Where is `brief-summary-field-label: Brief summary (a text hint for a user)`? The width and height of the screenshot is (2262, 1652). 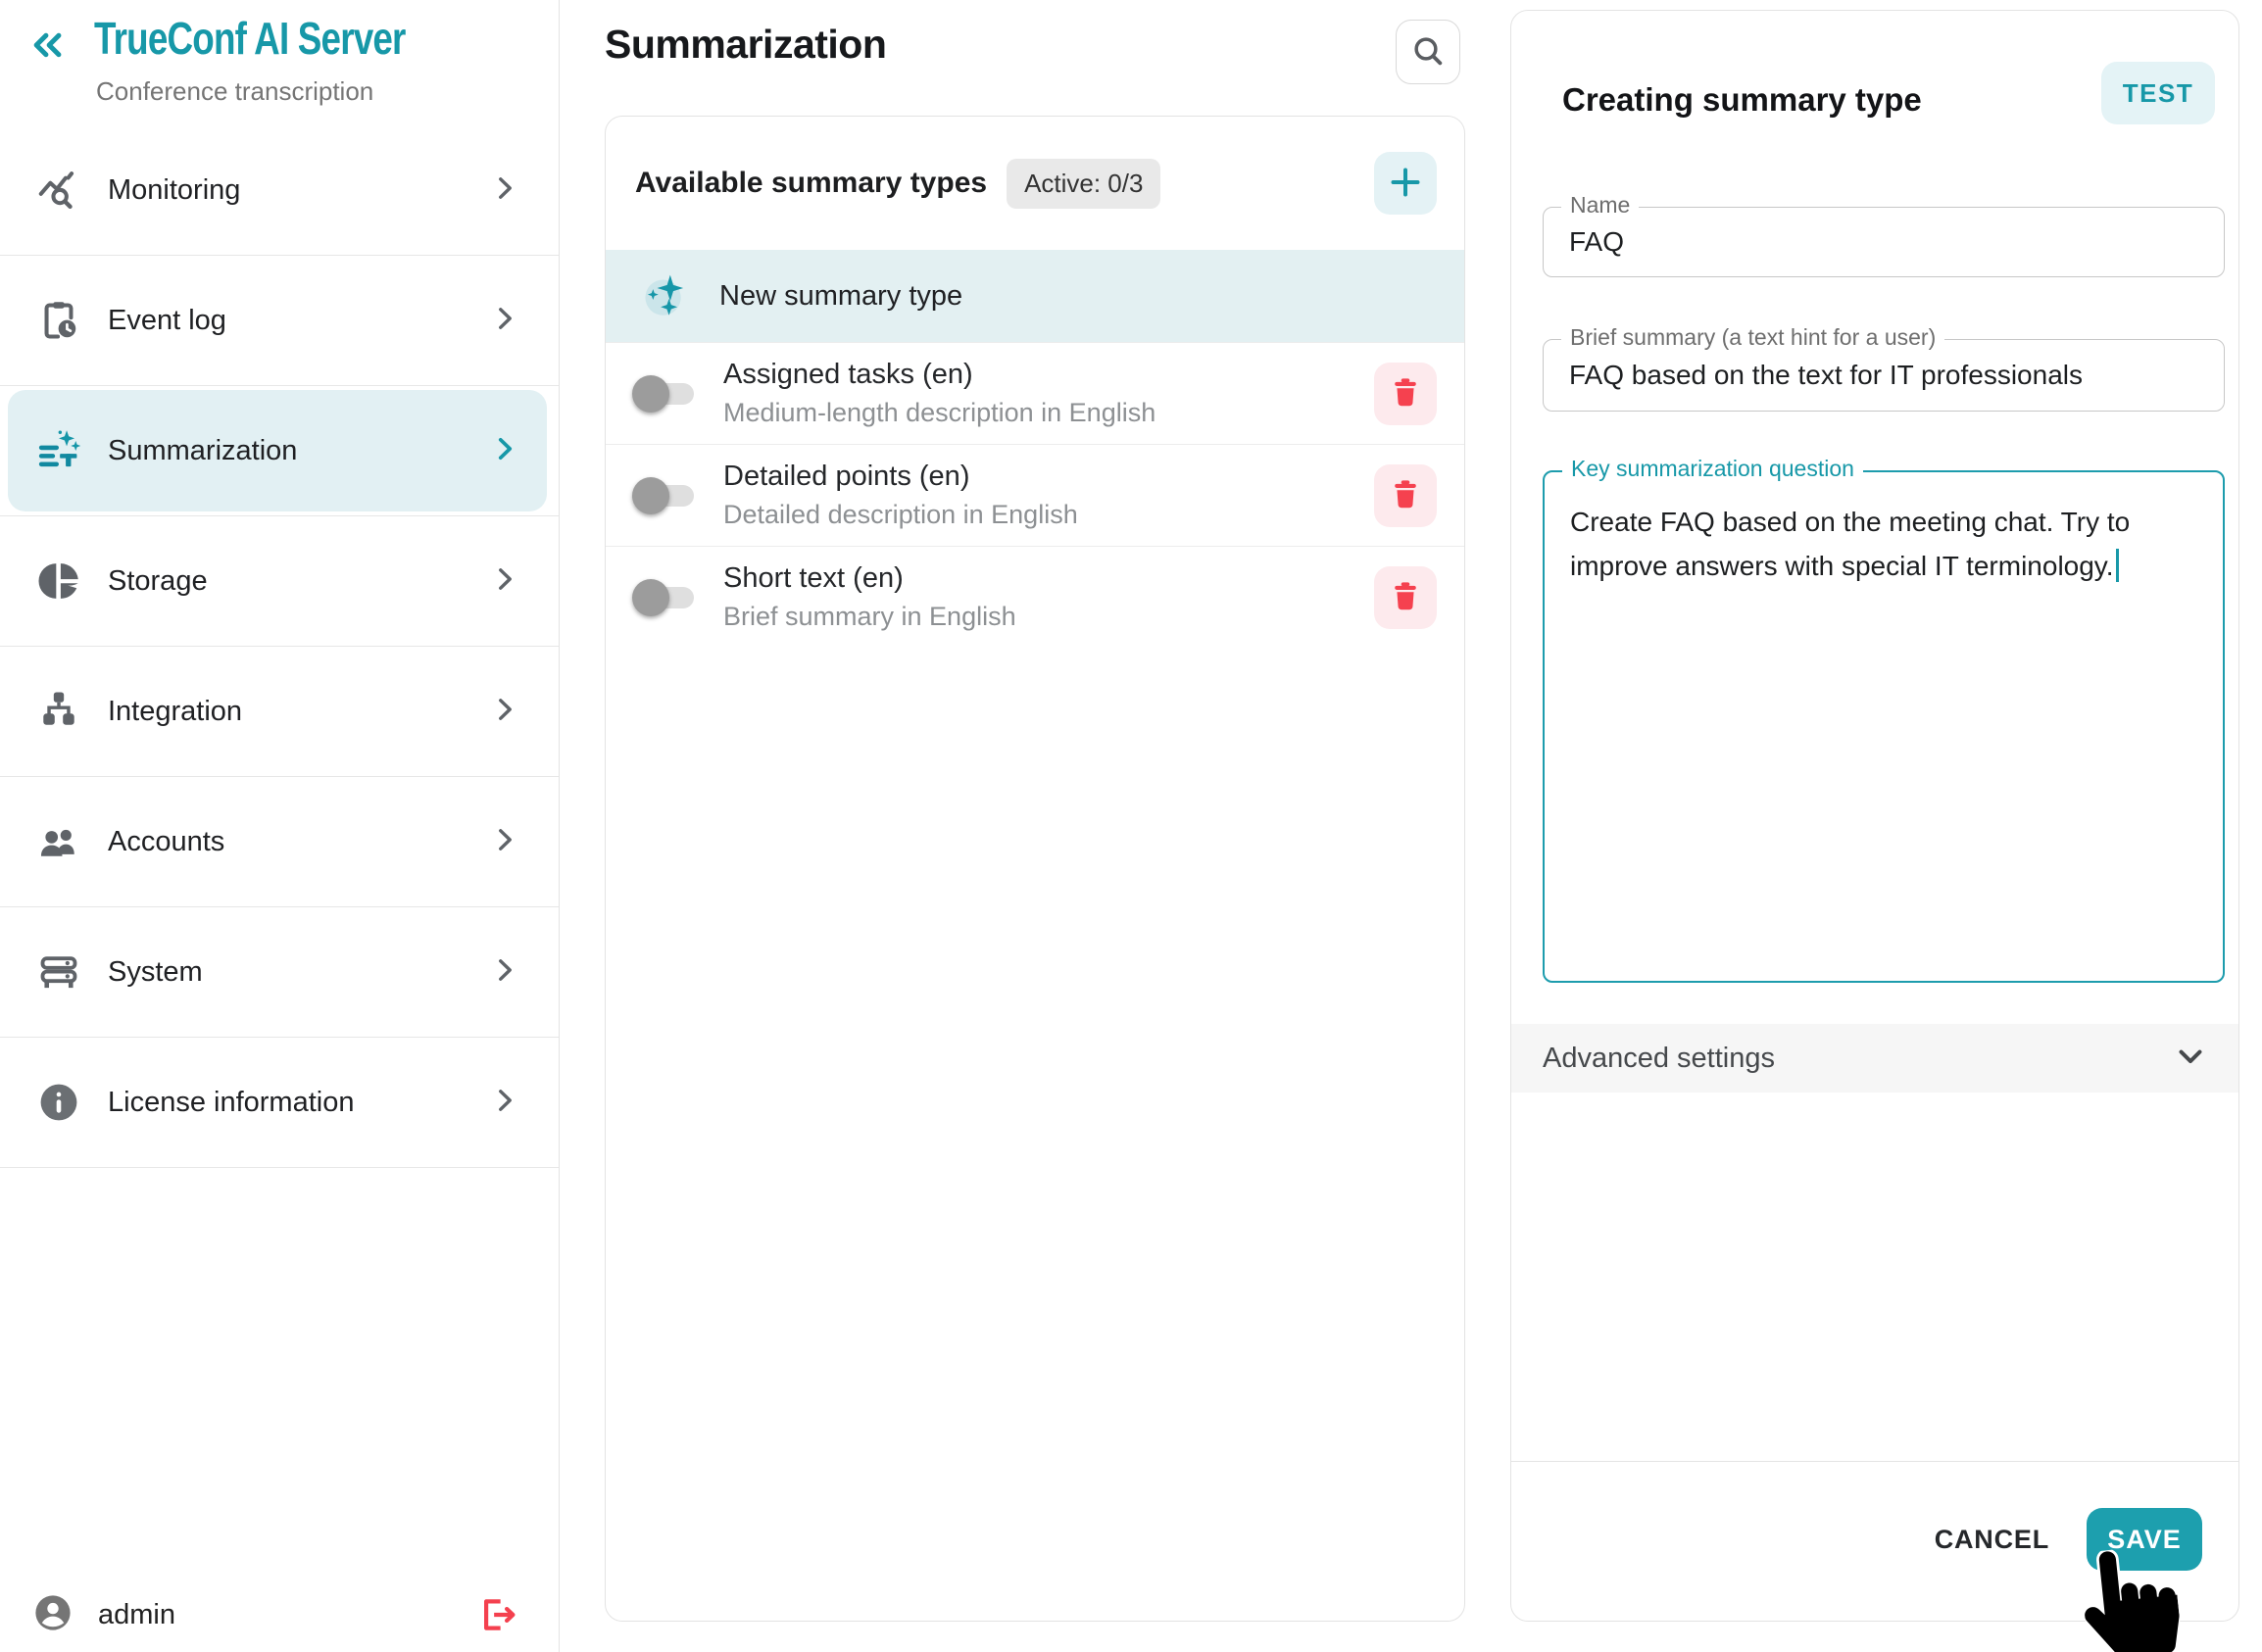
brief-summary-field-label: Brief summary (a text hint for a user) is located at coordinates (1753, 337).